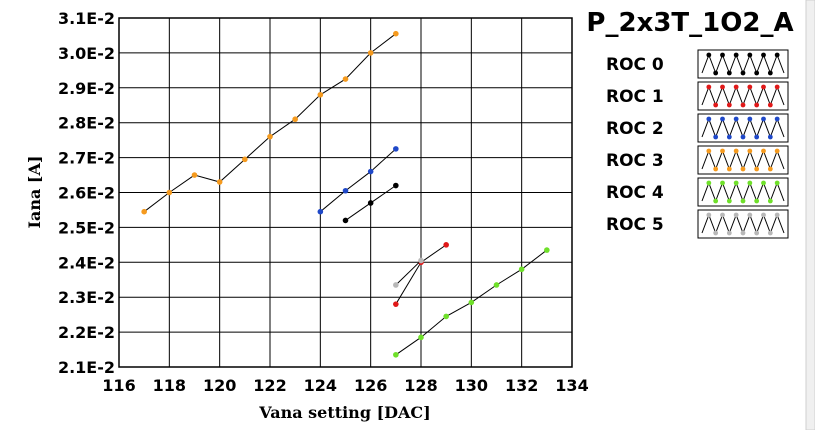  Describe the element at coordinates (269, 385) in the screenshot. I see `x-tick-label: 122` at that location.